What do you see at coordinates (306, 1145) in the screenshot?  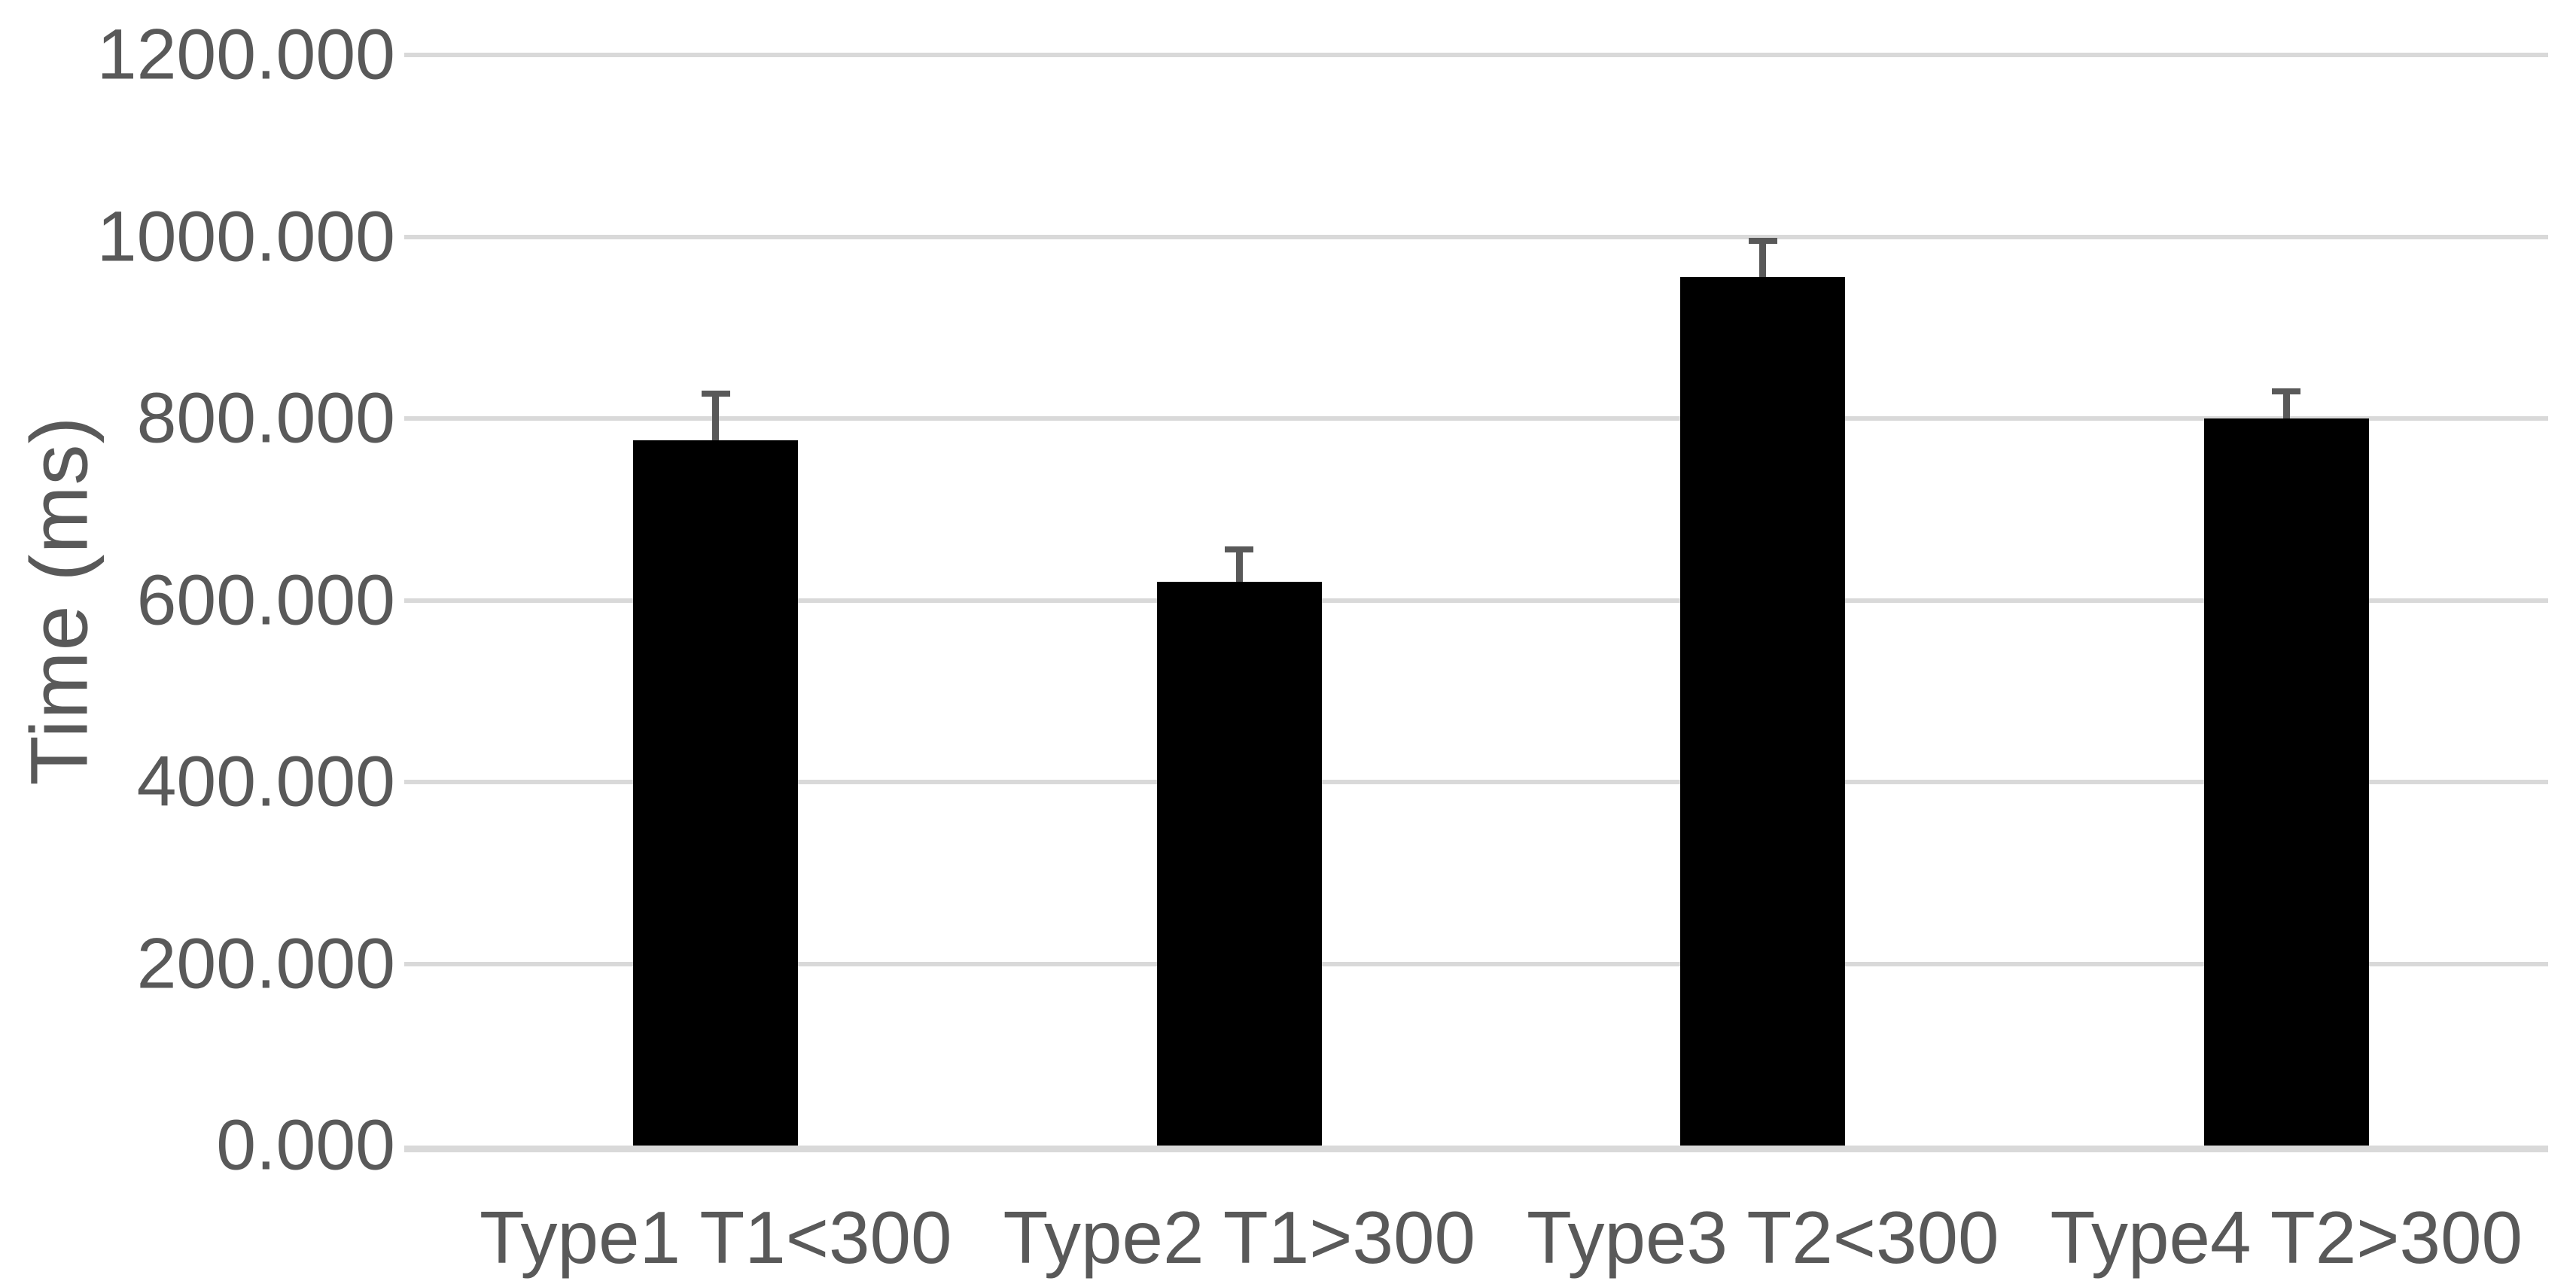 I see `y-tick-label: 0.000` at bounding box center [306, 1145].